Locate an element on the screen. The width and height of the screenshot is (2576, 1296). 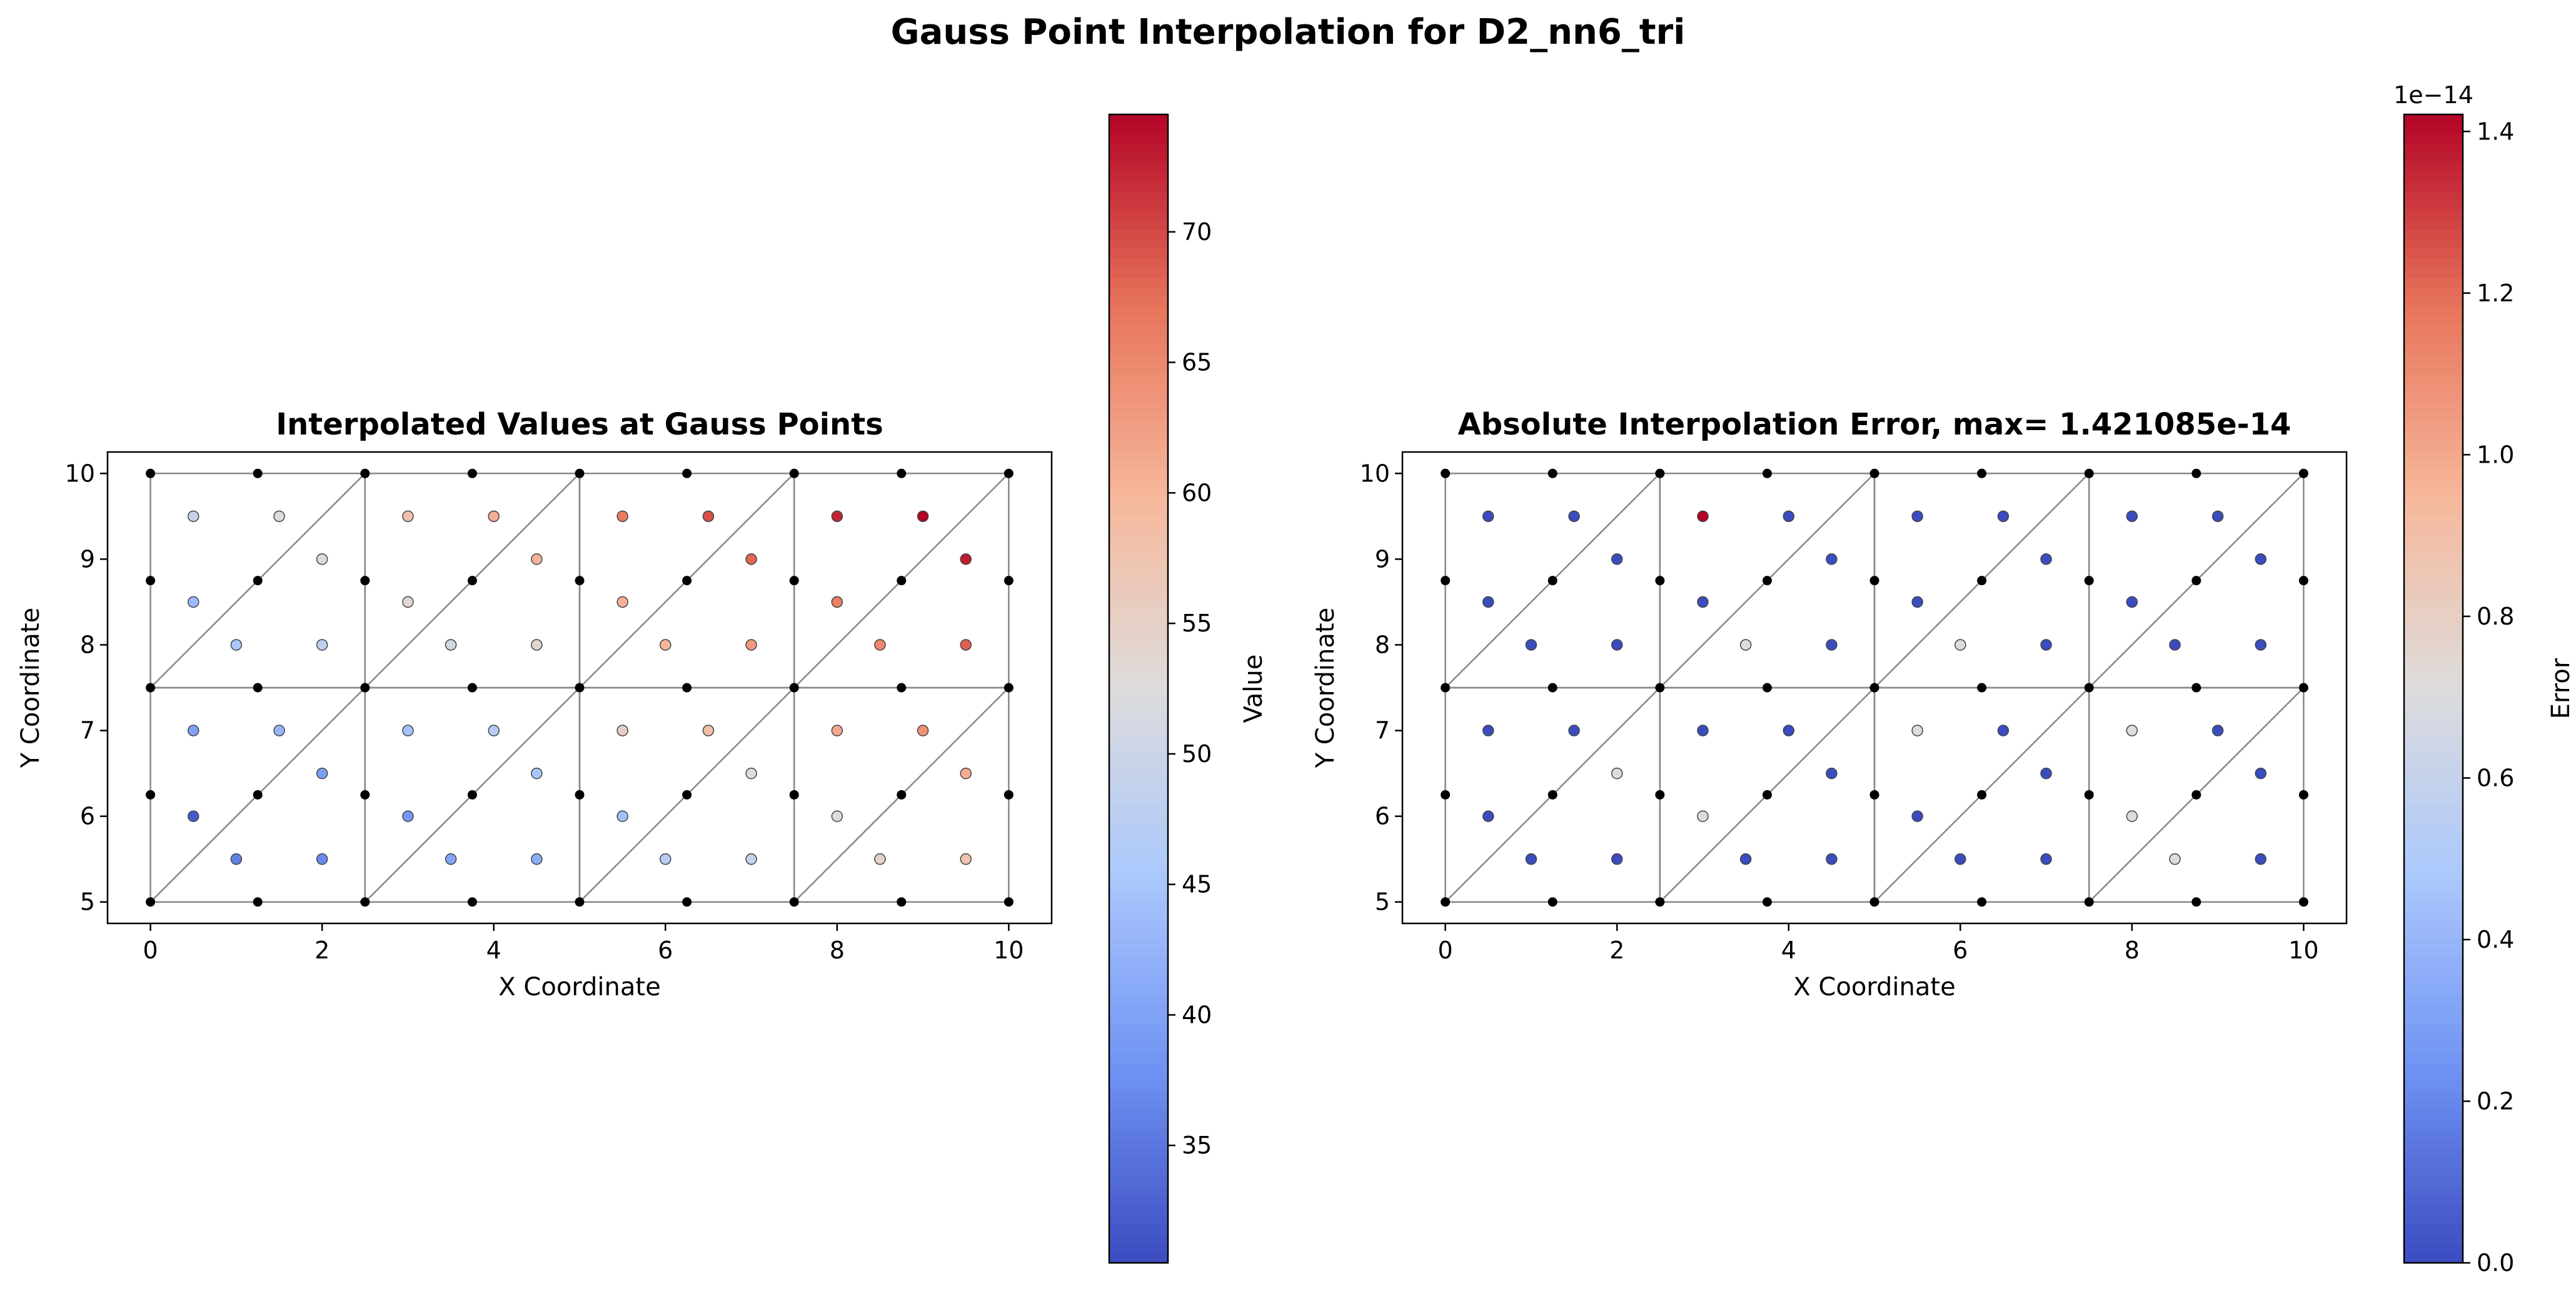
error-x-tick-label: 8 is located at coordinates (2132, 950).